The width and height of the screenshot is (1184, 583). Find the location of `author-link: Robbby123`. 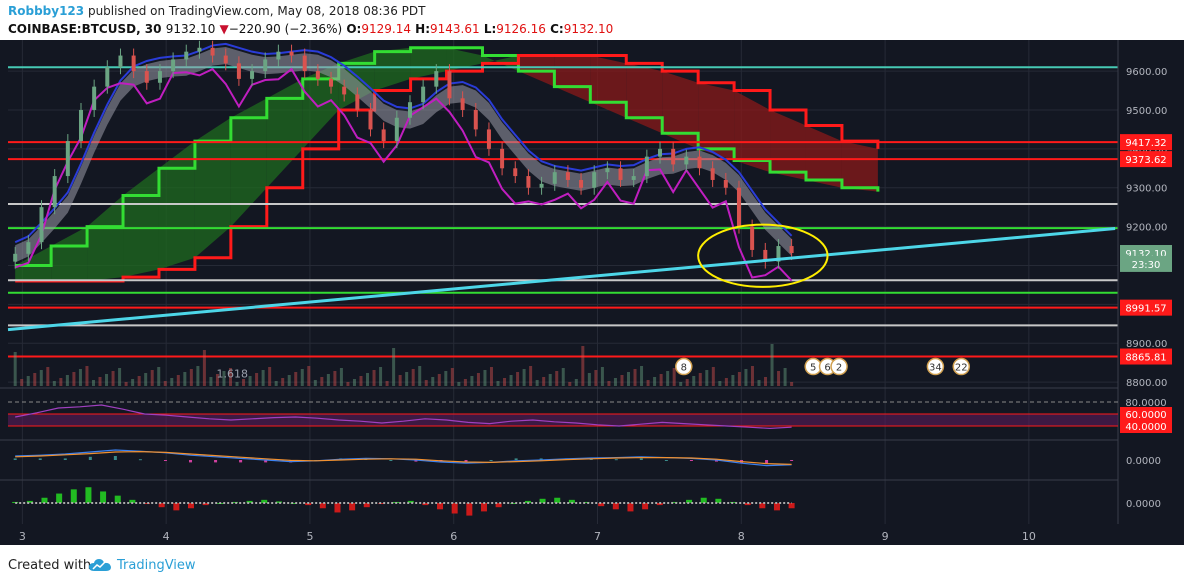

author-link: Robbby123 is located at coordinates (46, 11).